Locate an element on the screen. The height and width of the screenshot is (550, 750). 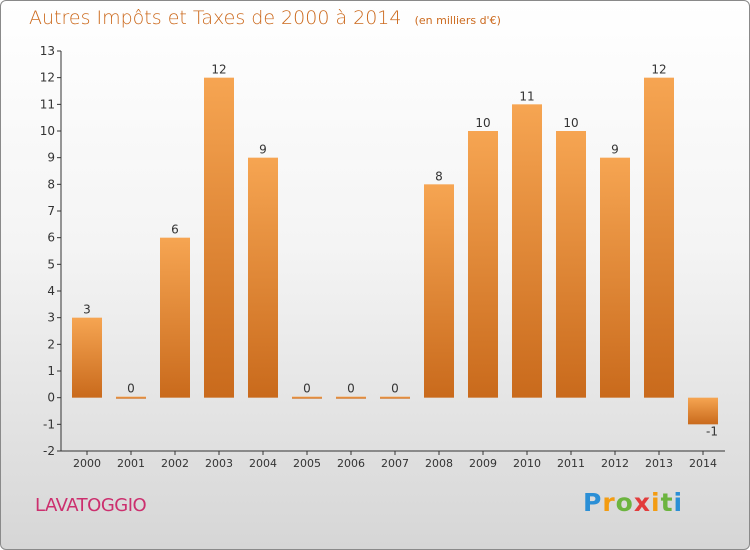
x-tick-label: 2002 is located at coordinates (175, 463).